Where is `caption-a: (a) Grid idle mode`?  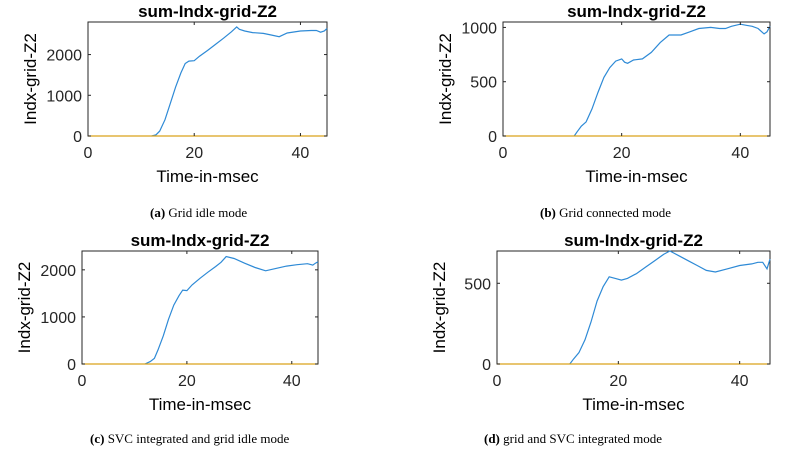 caption-a: (a) Grid idle mode is located at coordinates (198, 213).